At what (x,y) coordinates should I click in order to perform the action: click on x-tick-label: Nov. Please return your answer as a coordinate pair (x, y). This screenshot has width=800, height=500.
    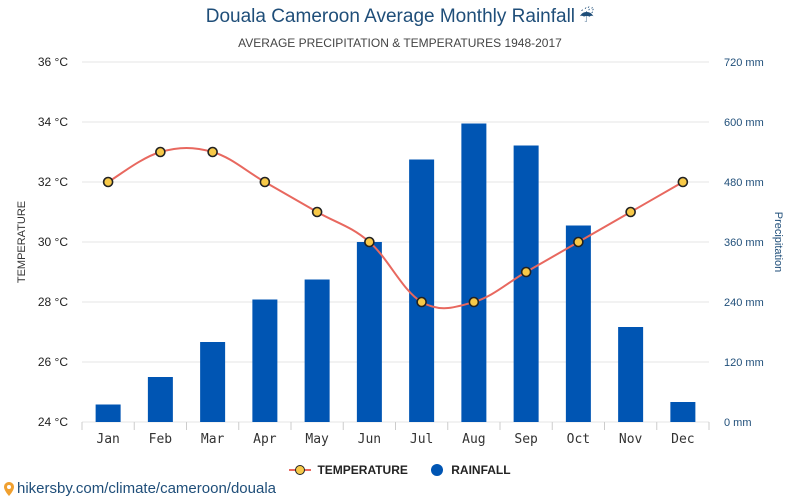
    Looking at the image, I should click on (631, 439).